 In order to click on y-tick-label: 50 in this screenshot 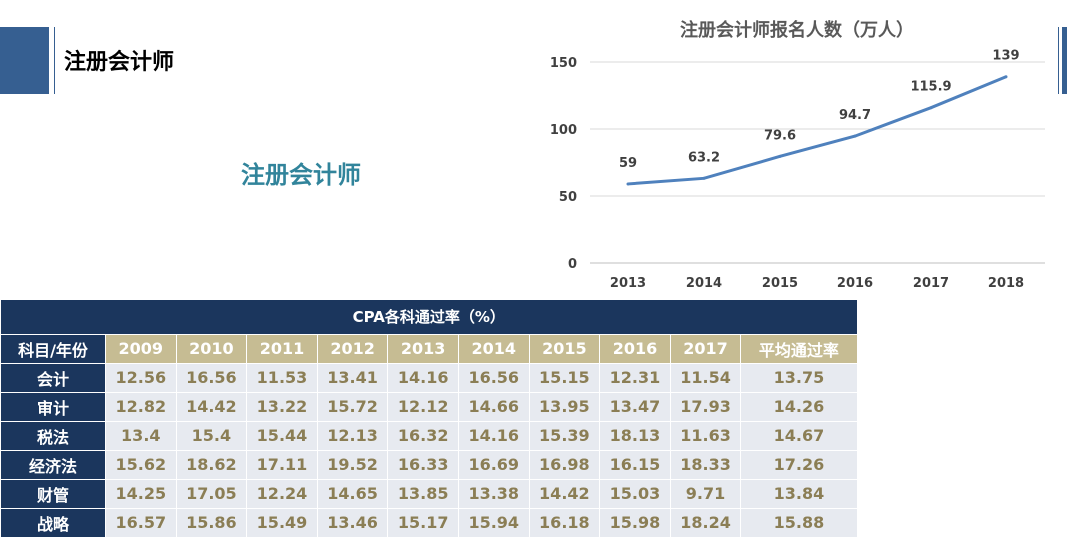, I will do `click(568, 197)`.